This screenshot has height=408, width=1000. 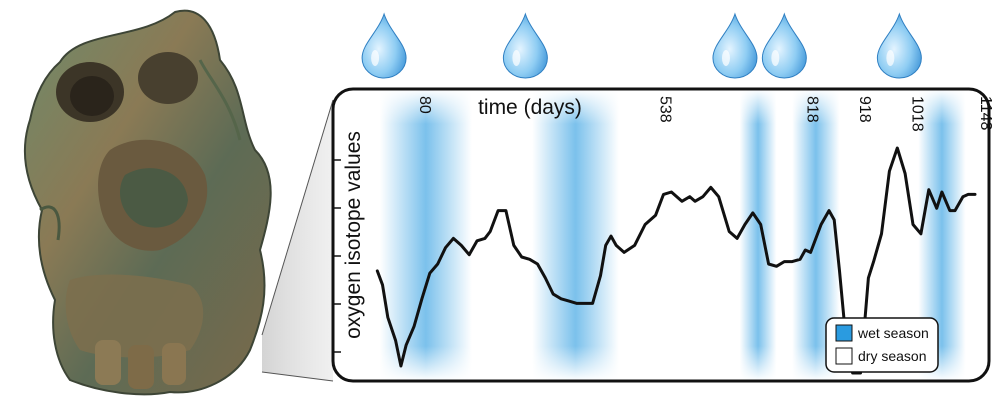 I want to click on legend-dry-swatch, so click(x=844, y=356).